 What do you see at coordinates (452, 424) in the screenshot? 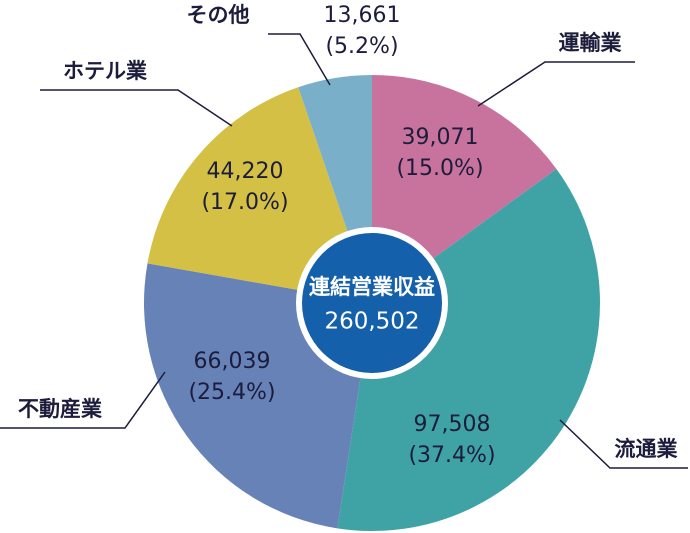
I see `value-label: 97,508` at bounding box center [452, 424].